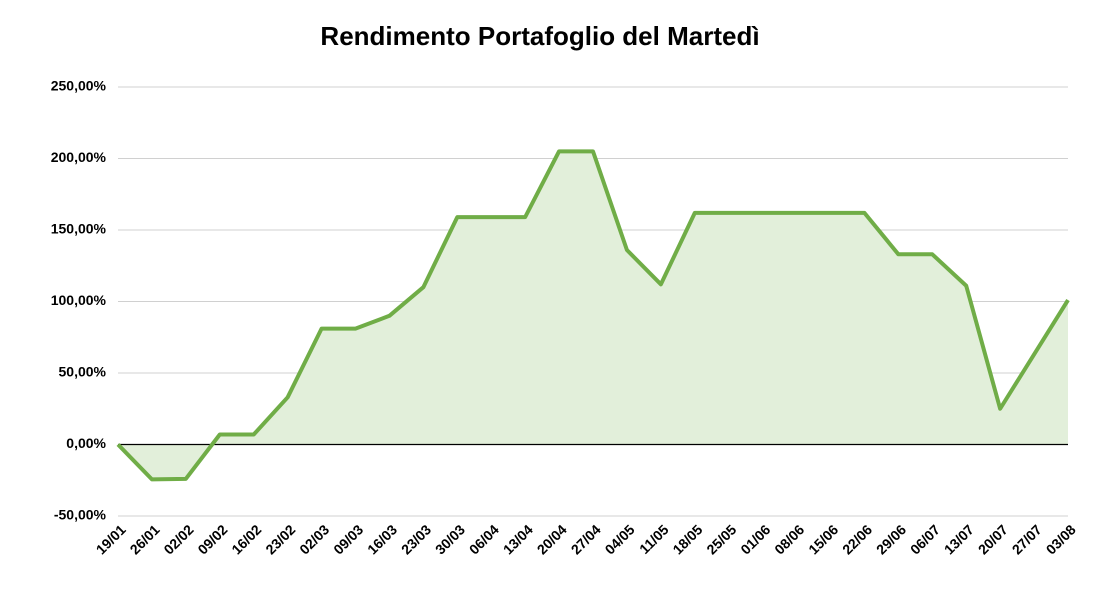  What do you see at coordinates (382, 539) in the screenshot?
I see `x-tick-label: 16/03` at bounding box center [382, 539].